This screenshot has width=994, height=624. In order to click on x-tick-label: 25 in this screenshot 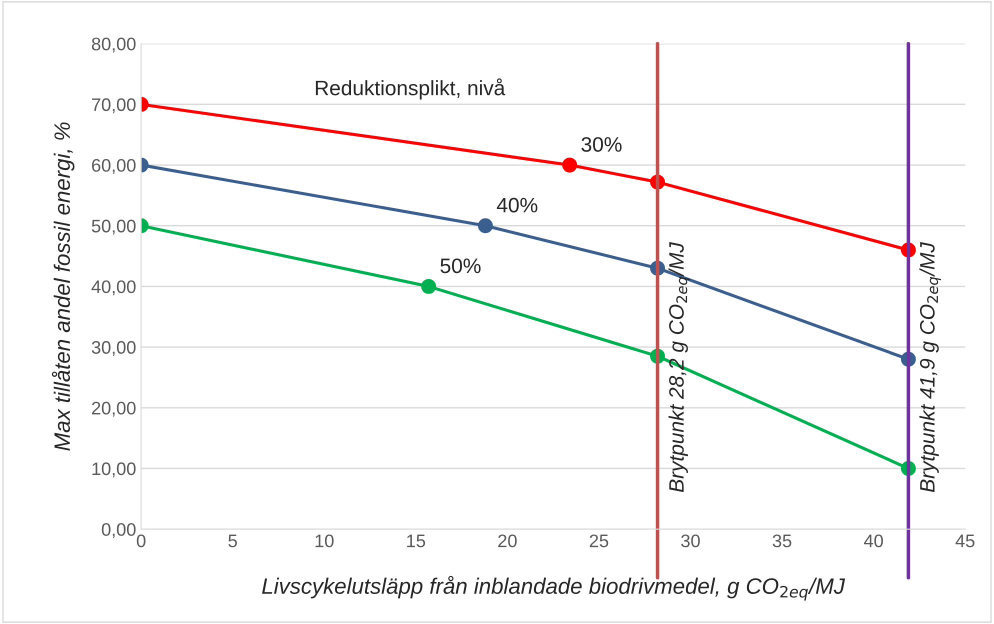, I will do `click(599, 541)`.